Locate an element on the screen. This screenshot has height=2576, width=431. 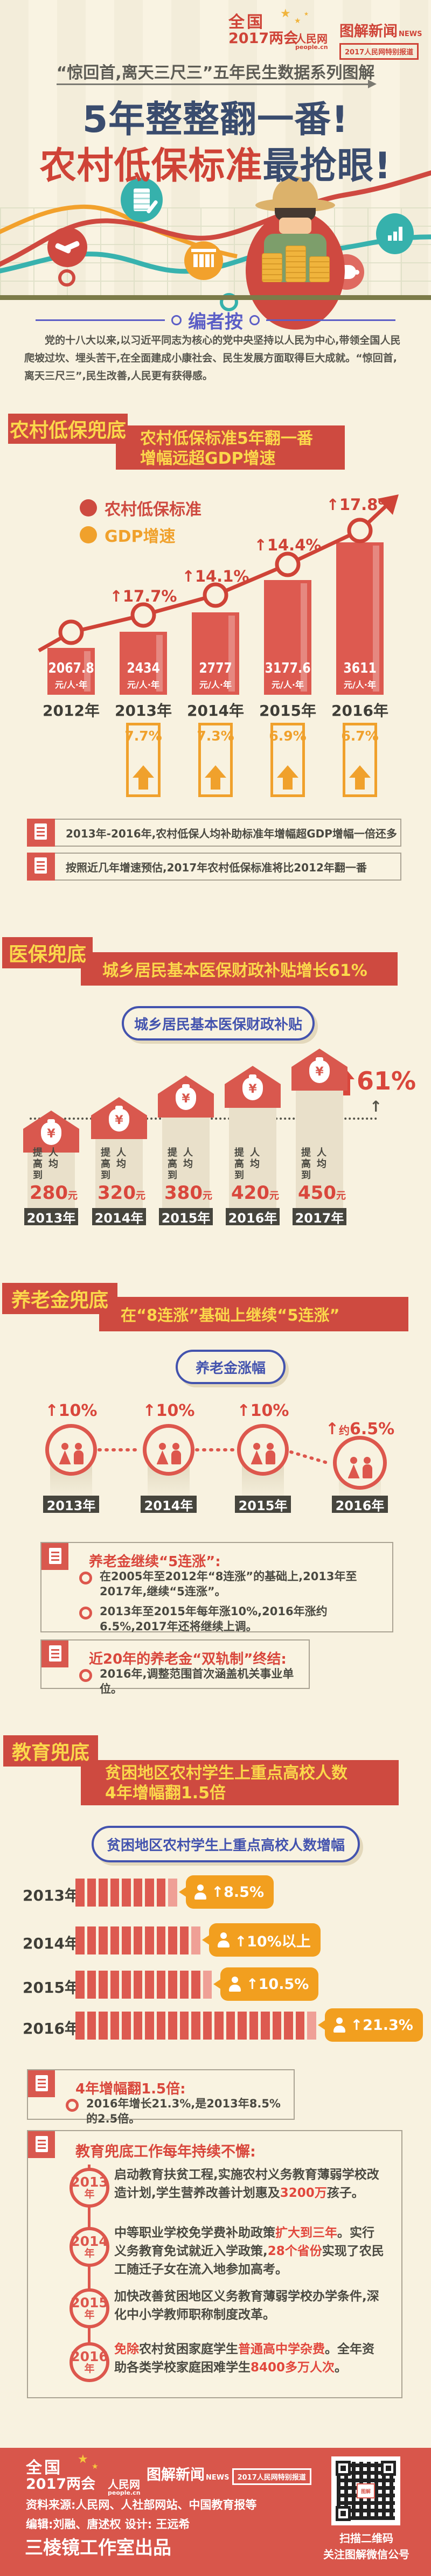
up-arrow-icon: ↑ is located at coordinates (376, 1106).